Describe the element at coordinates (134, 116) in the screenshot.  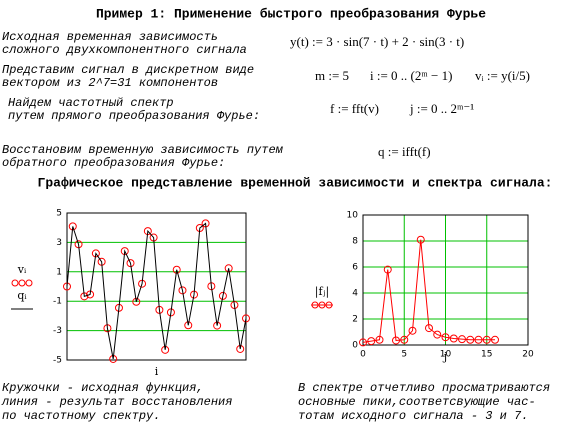
I see `description: путем прямого преобразования Фурье:` at that location.